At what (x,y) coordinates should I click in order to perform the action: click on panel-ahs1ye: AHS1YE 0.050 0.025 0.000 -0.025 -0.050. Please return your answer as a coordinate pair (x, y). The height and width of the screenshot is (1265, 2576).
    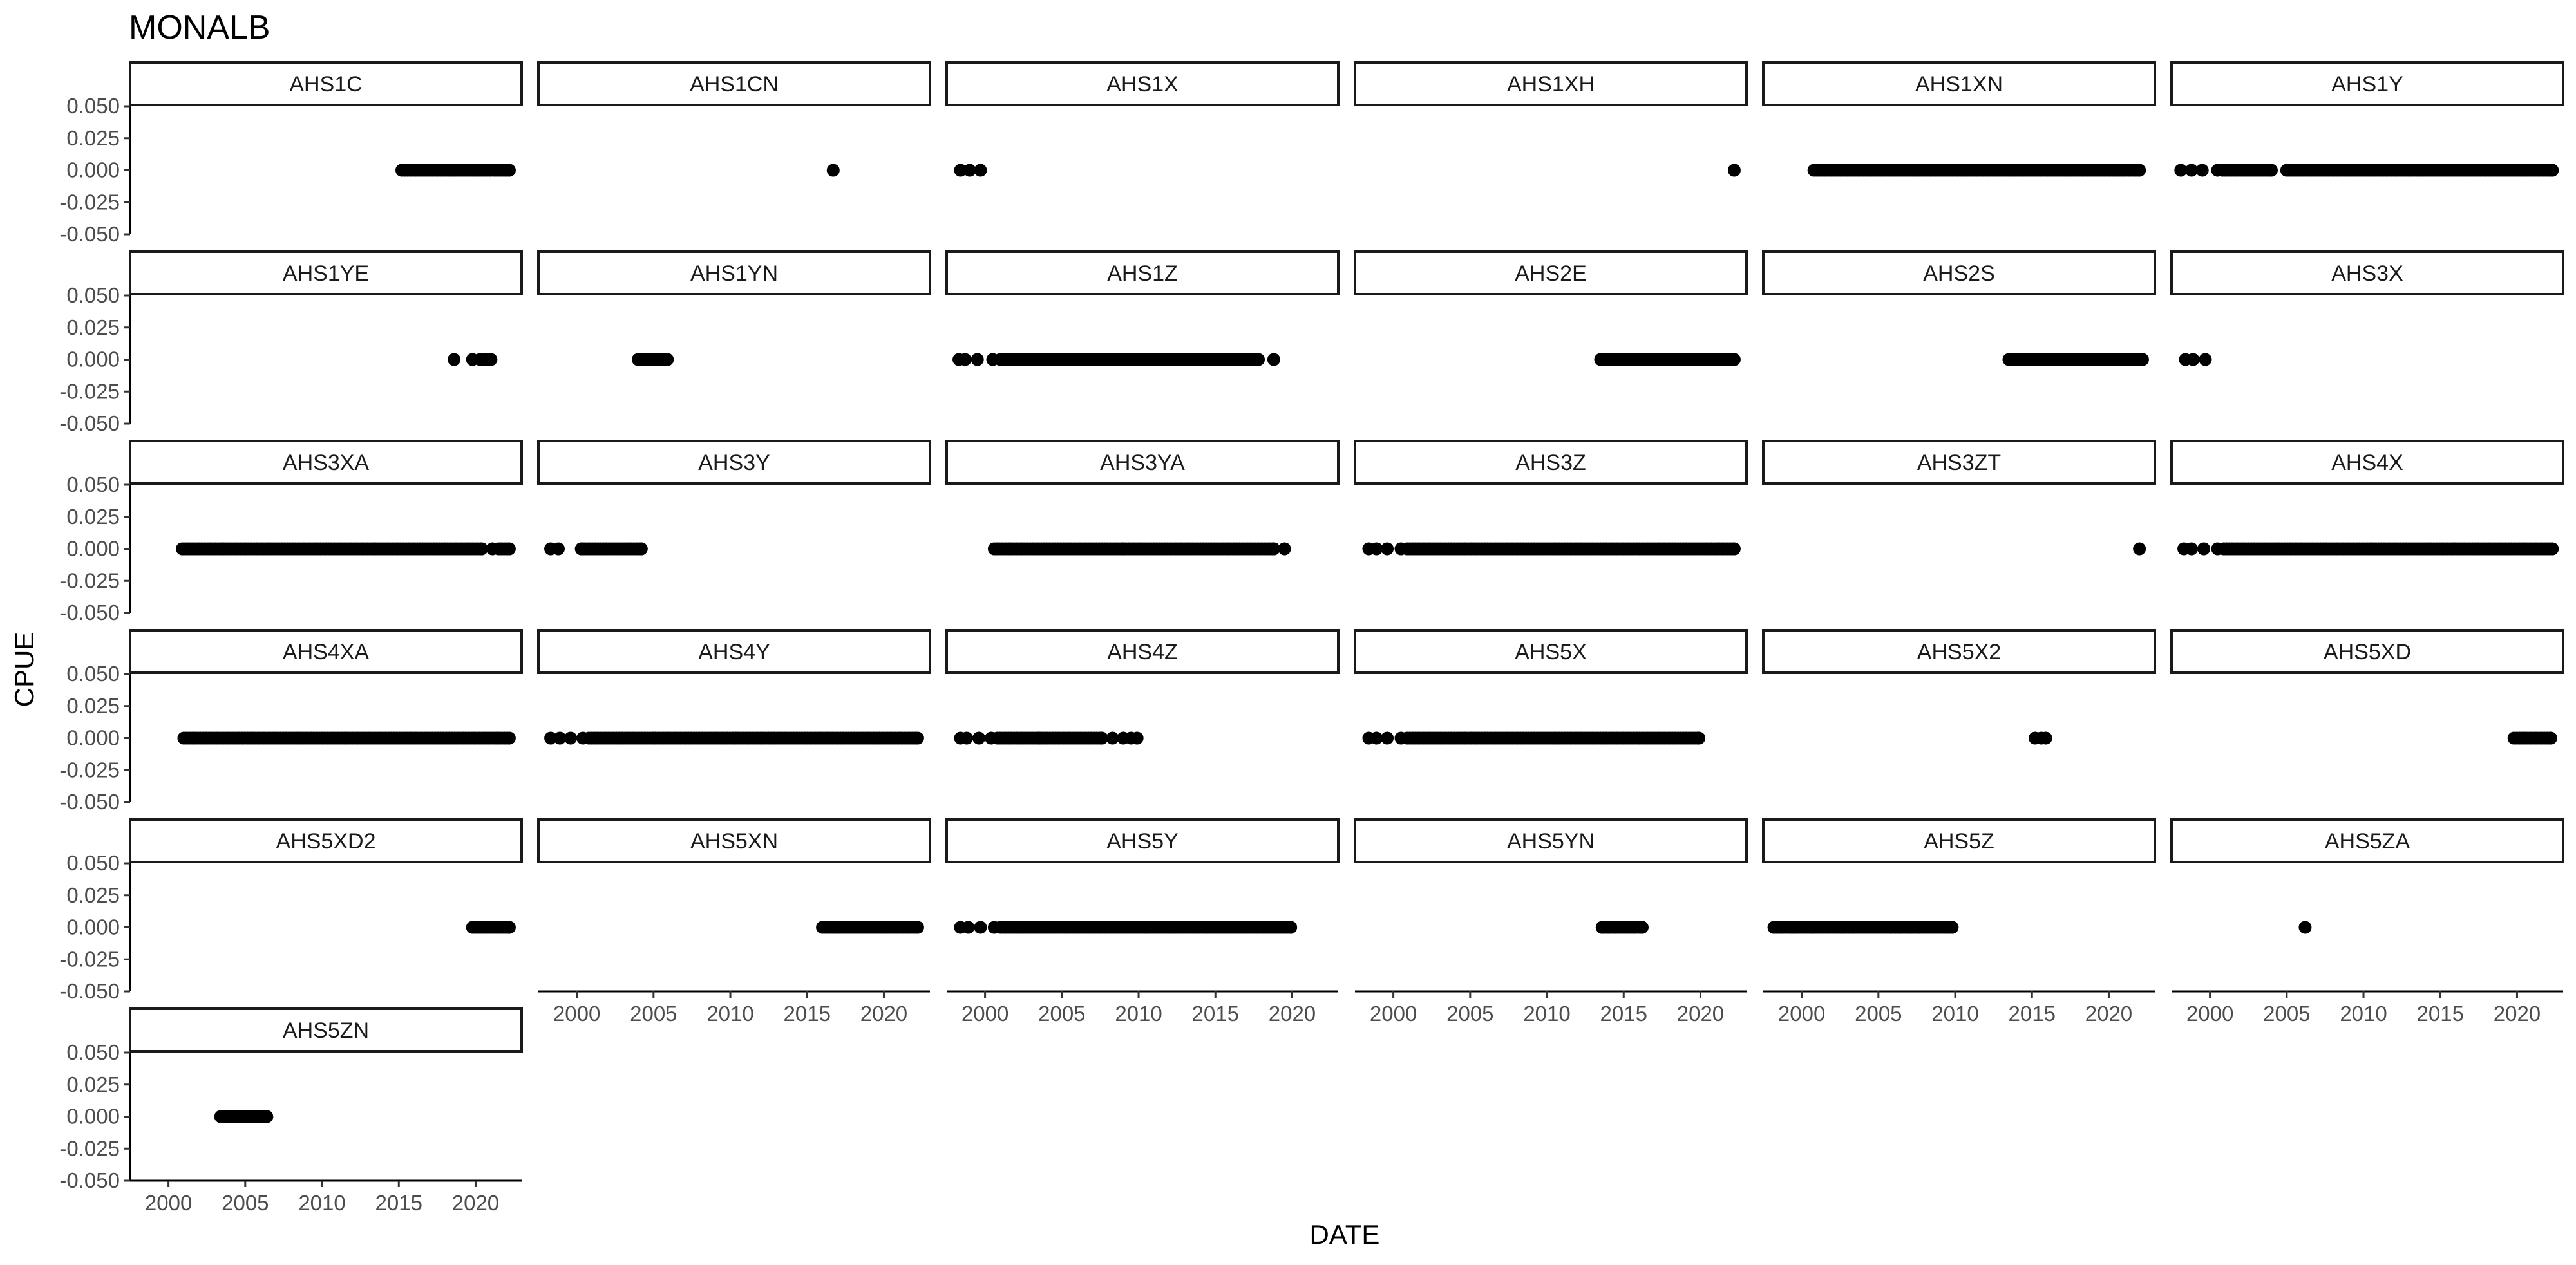
    Looking at the image, I should click on (291, 342).